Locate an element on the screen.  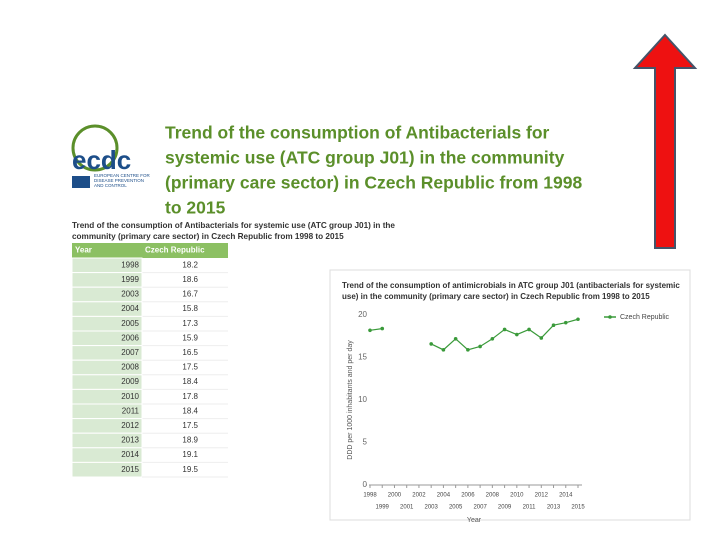
table-year: 2010 is located at coordinates (130, 396).